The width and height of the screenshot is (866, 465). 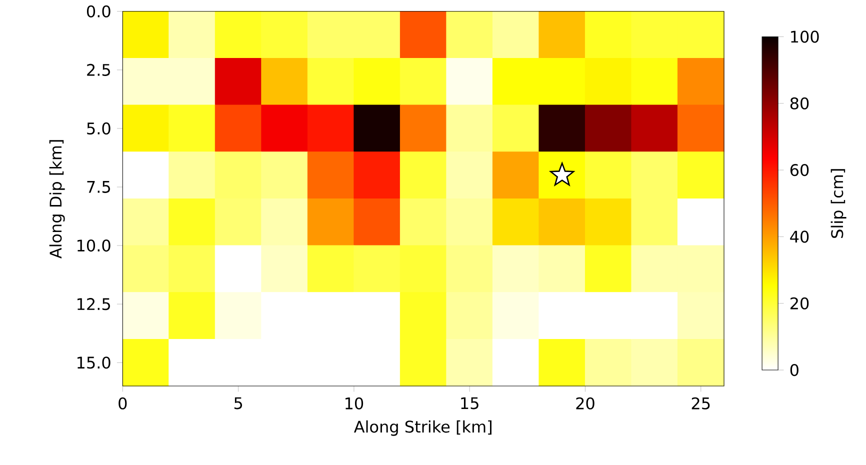 What do you see at coordinates (799, 103) in the screenshot?
I see `color-bar-label: 80` at bounding box center [799, 103].